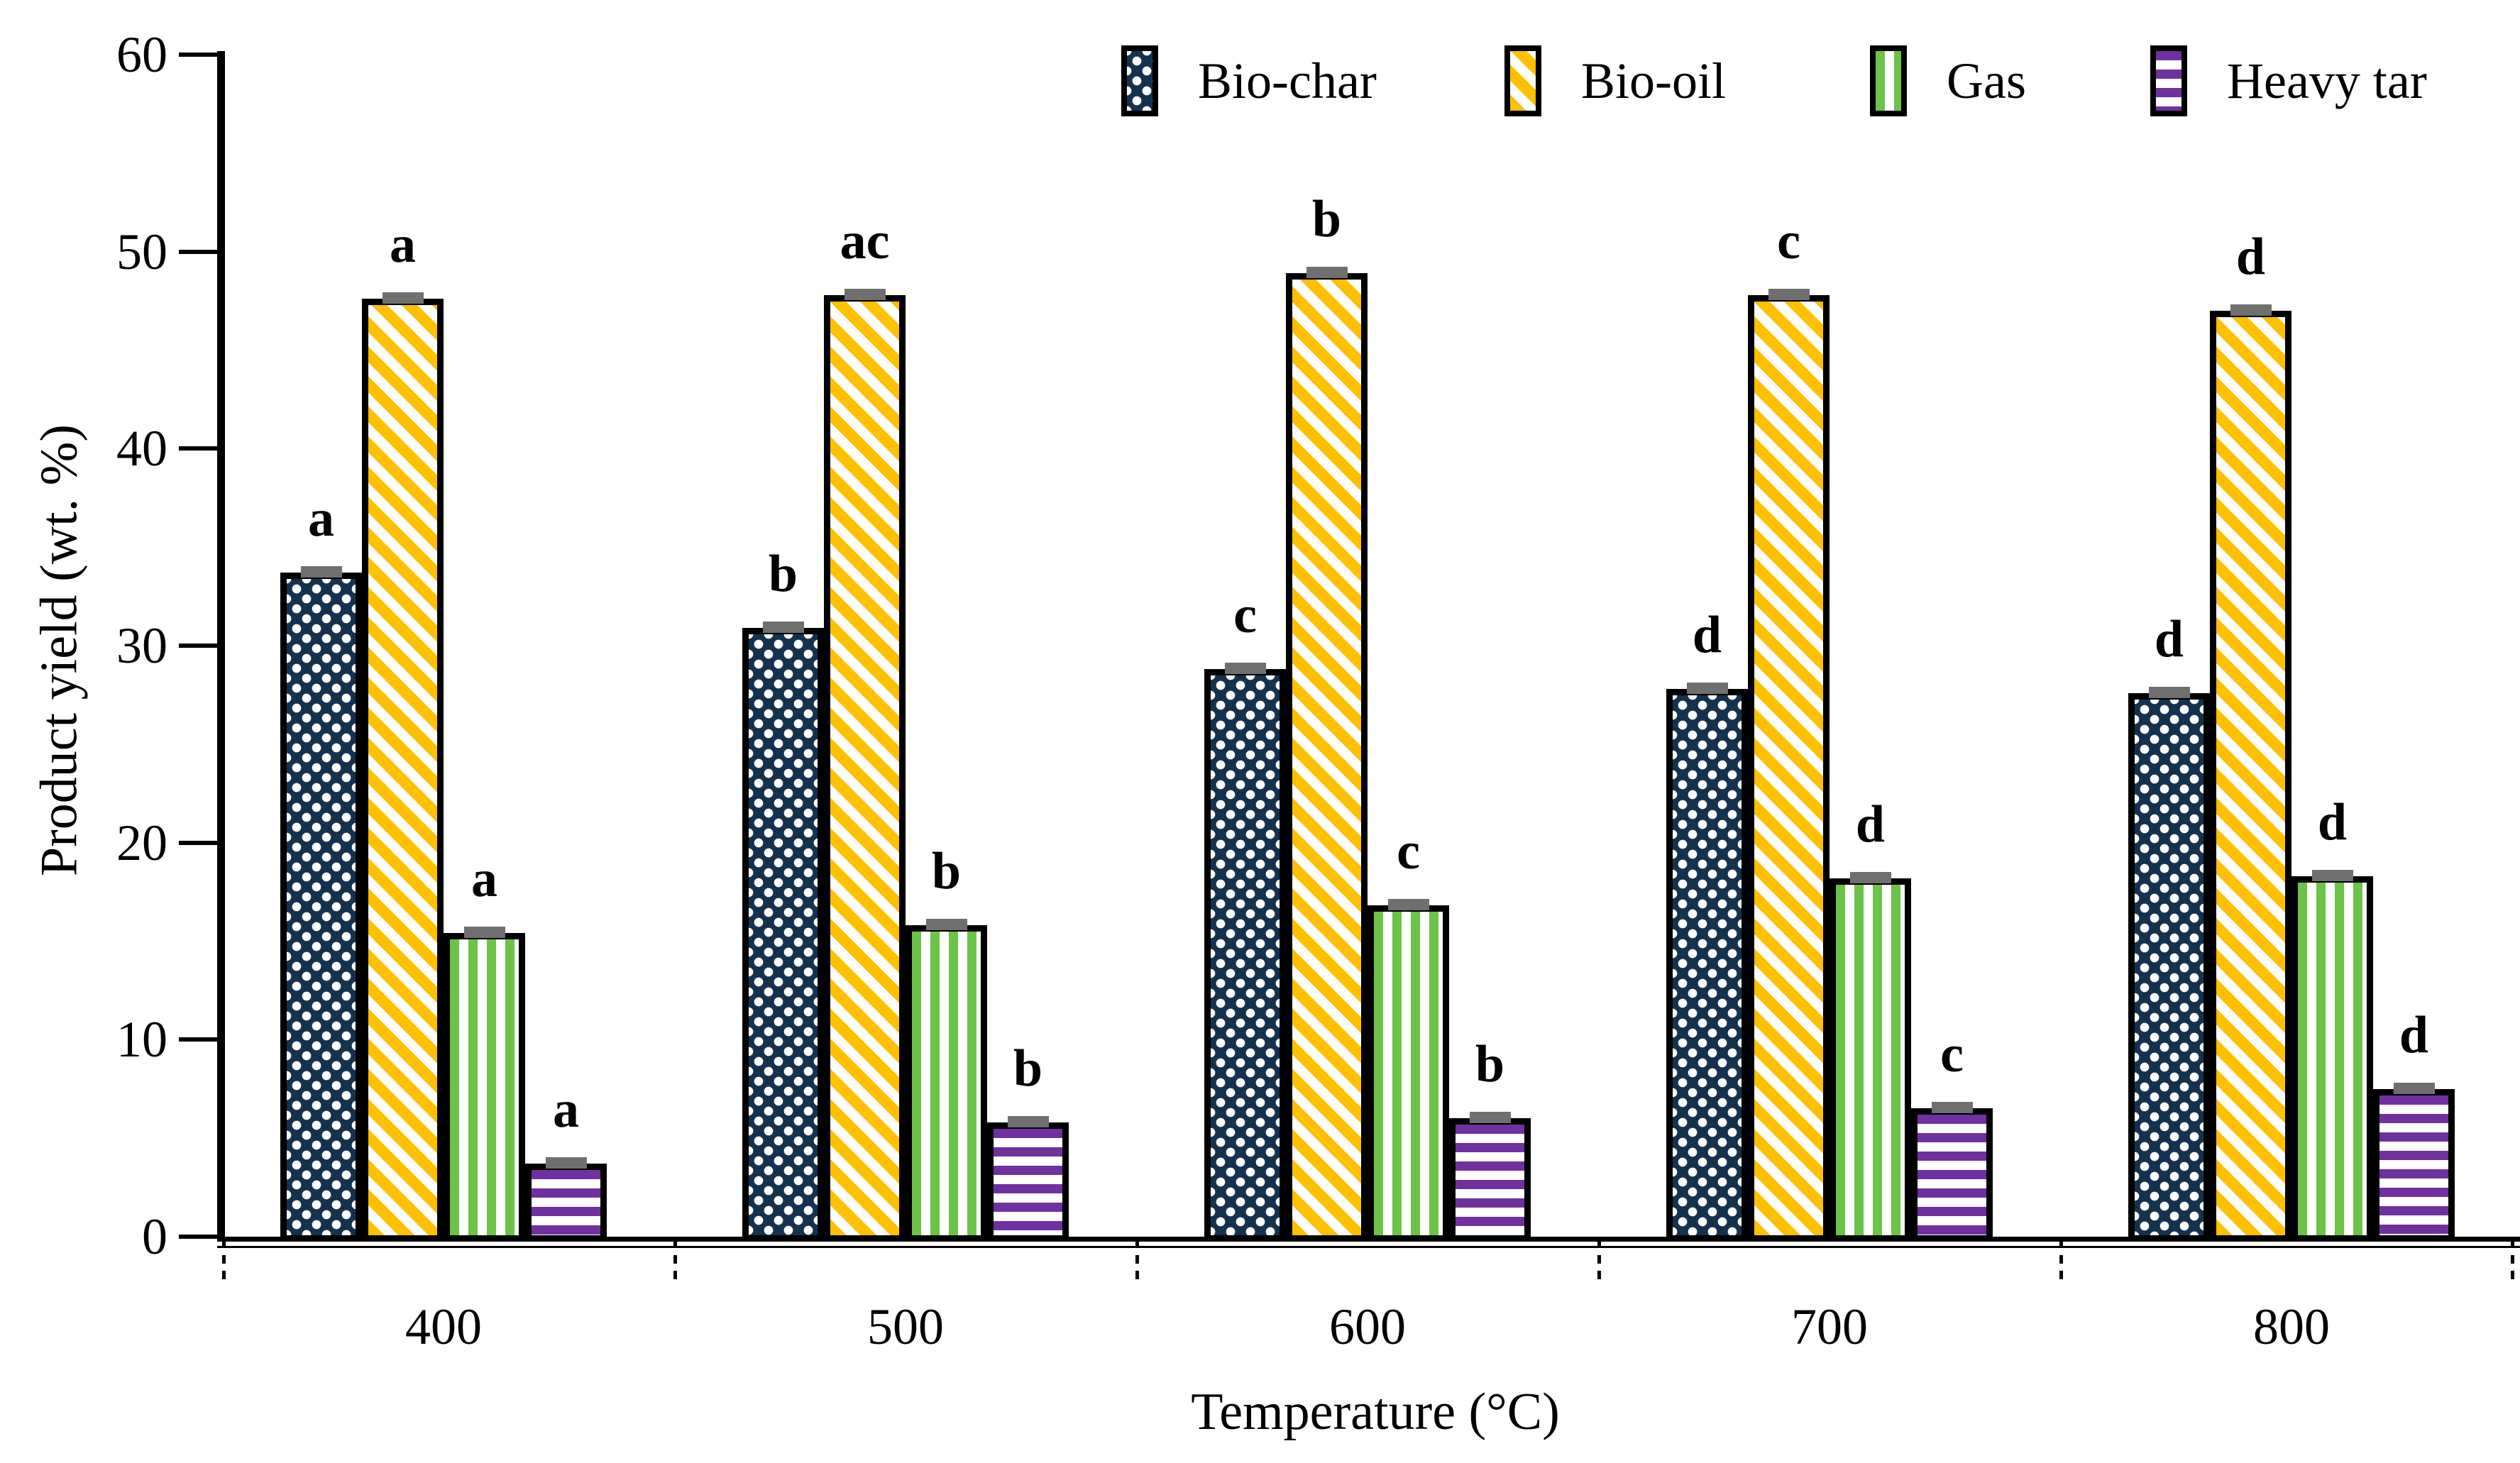 The width and height of the screenshot is (2520, 1463). What do you see at coordinates (142, 251) in the screenshot?
I see `y-tick-label: 50` at bounding box center [142, 251].